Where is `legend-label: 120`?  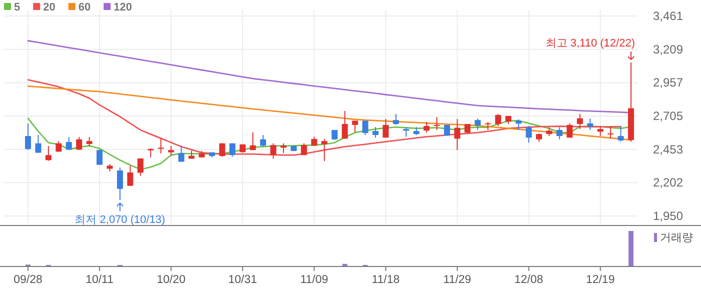
legend-label: 120 is located at coordinates (123, 8).